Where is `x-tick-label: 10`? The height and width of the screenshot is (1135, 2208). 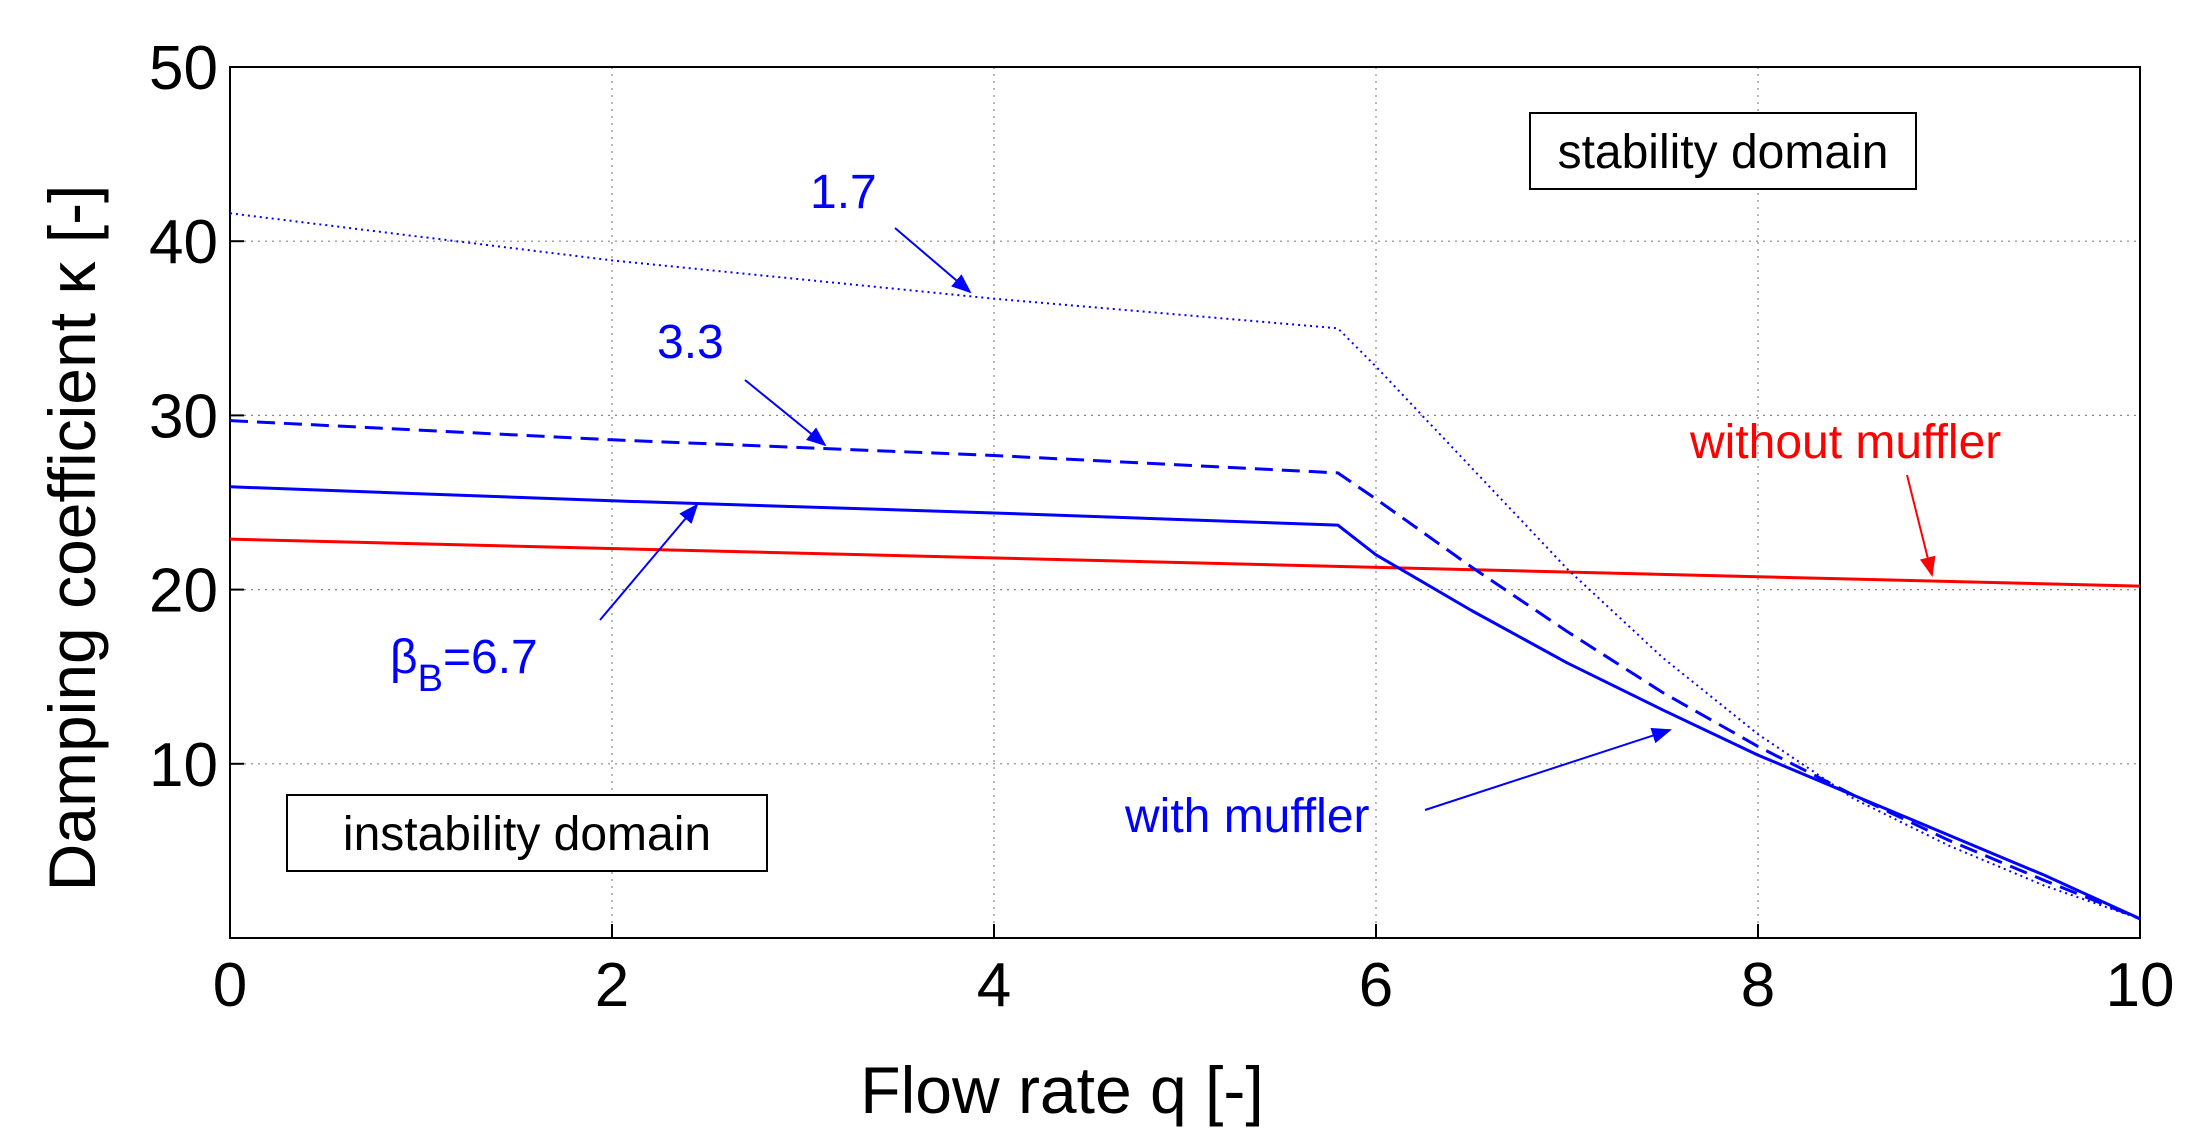
x-tick-label: 10 is located at coordinates (2140, 985).